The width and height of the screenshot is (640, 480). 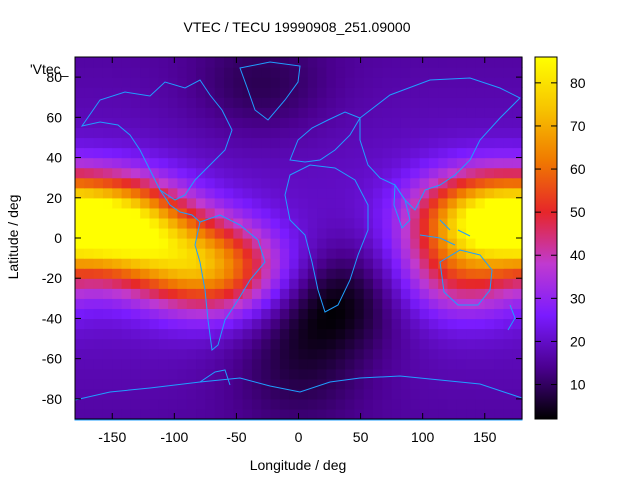 I want to click on colorbar-tick-label: 70, so click(x=578, y=126).